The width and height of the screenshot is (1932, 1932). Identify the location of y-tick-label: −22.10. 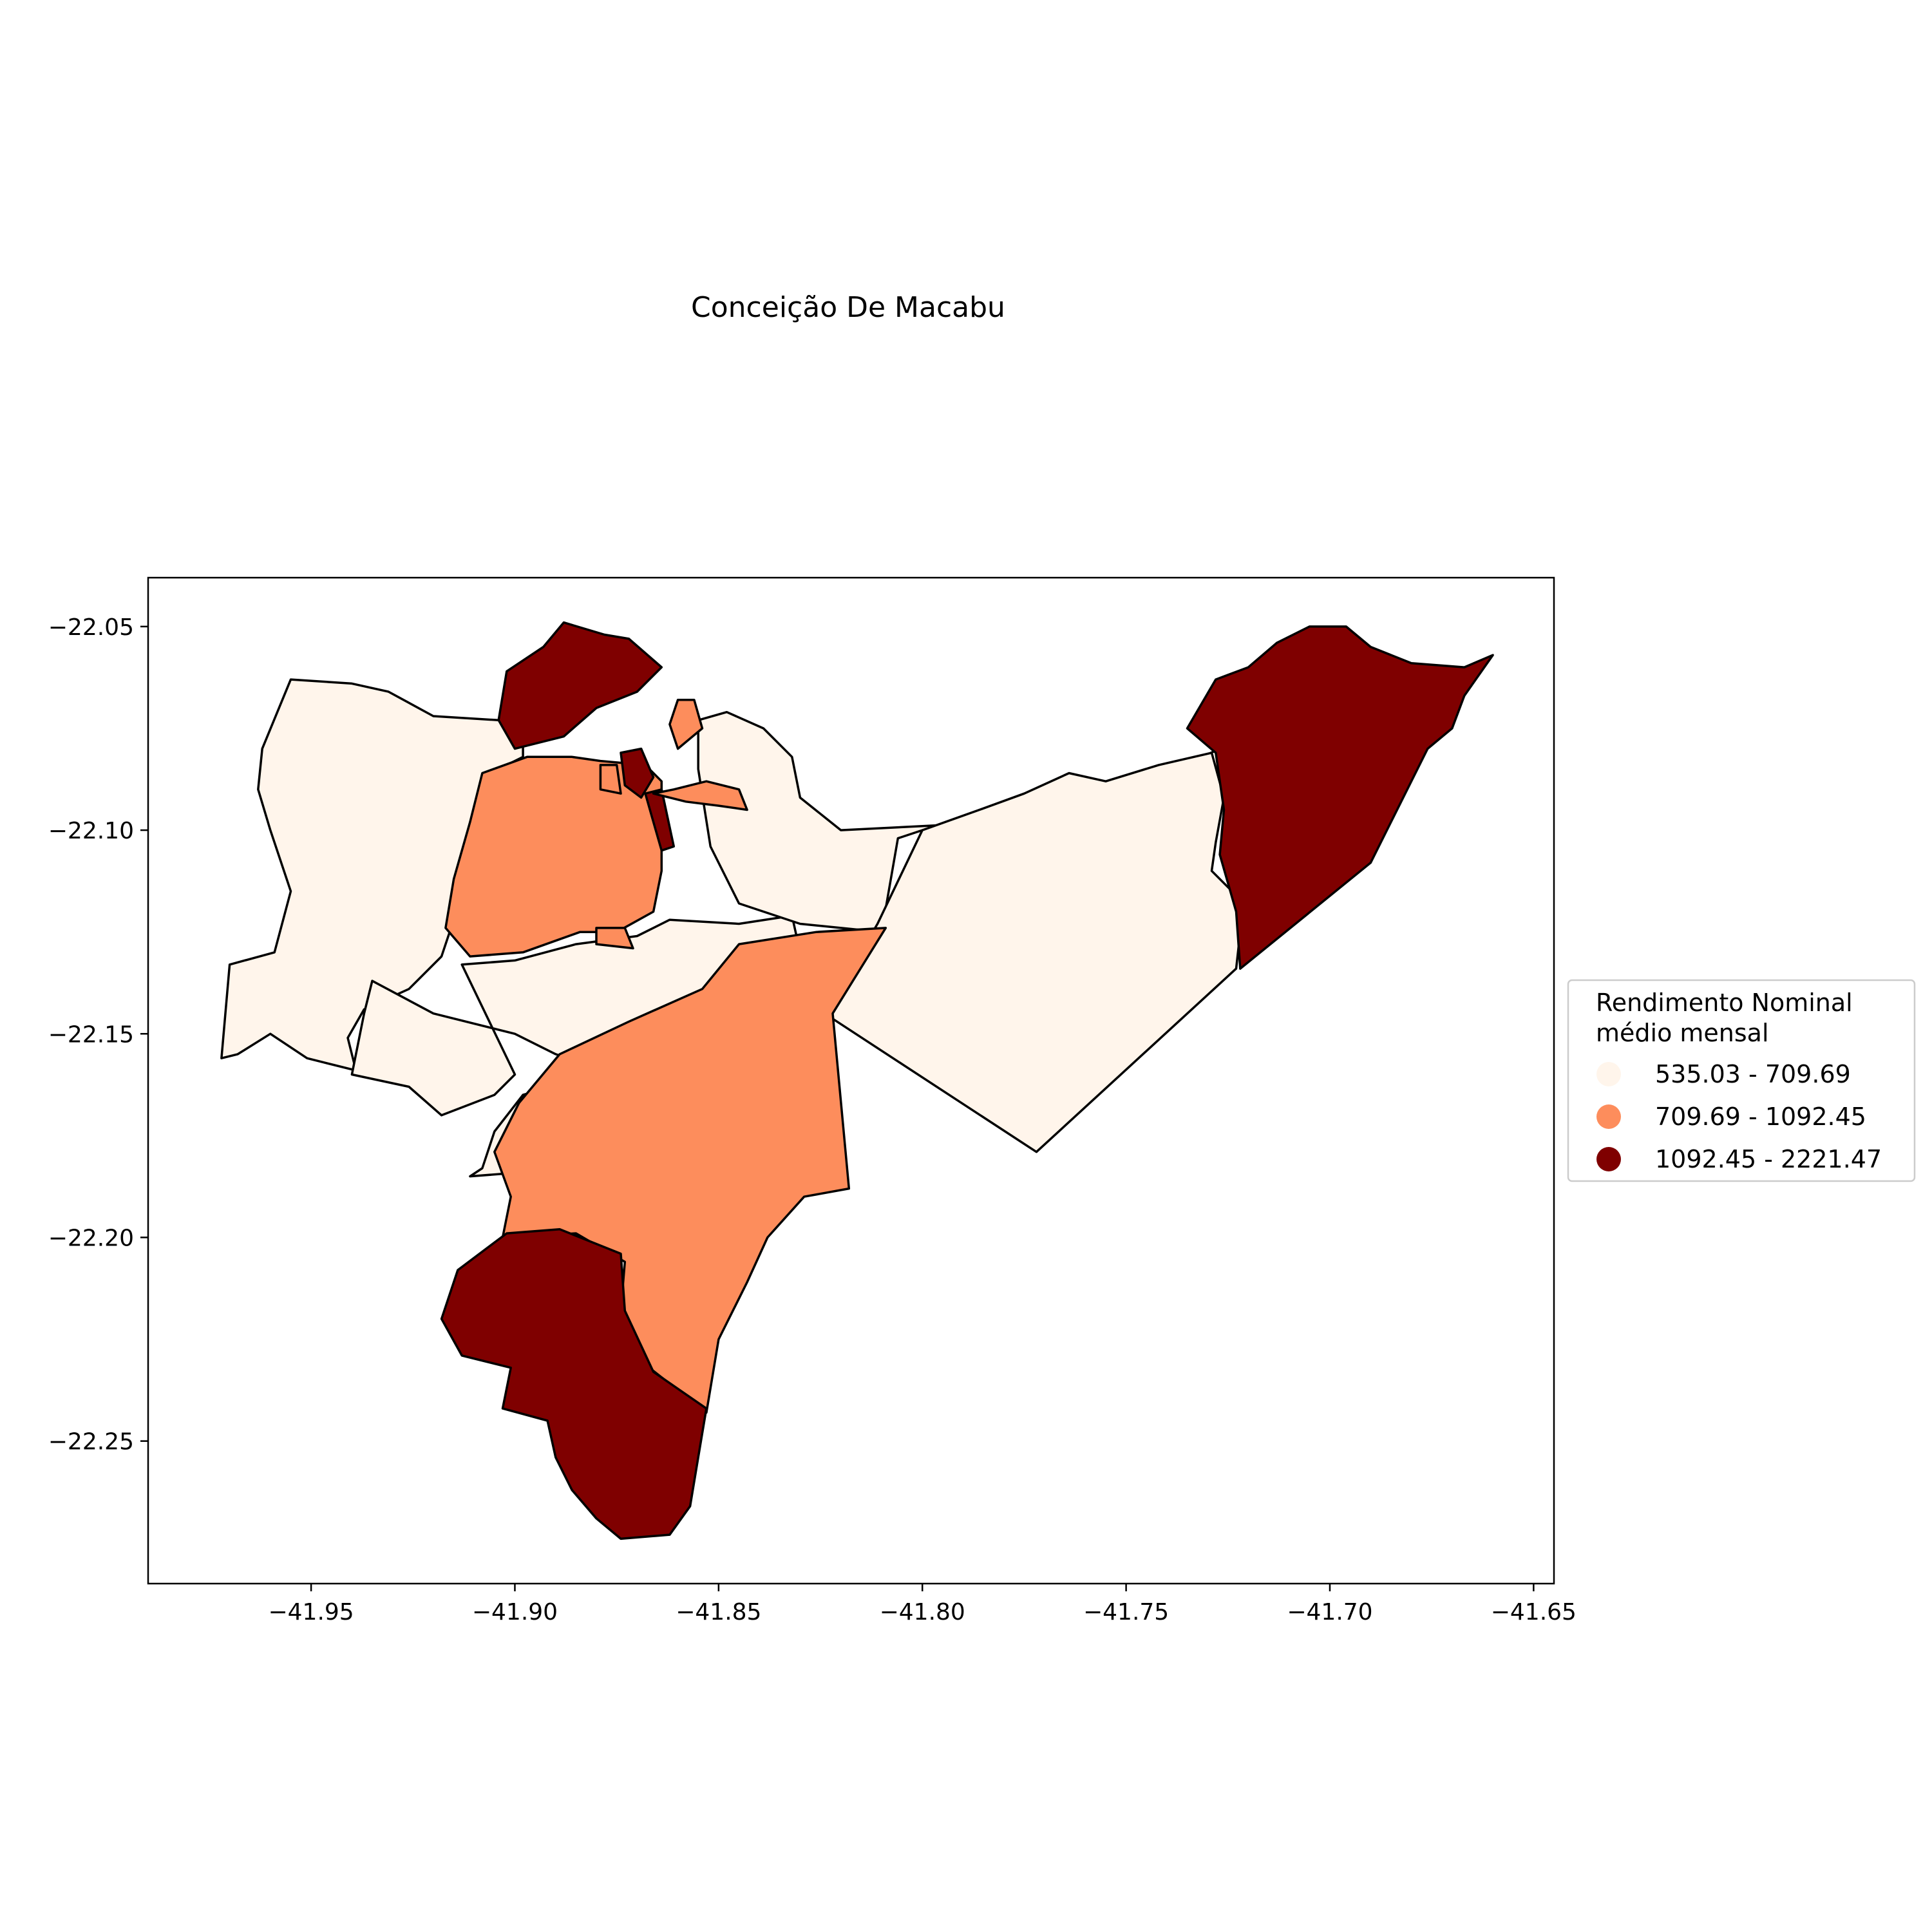
(91, 831).